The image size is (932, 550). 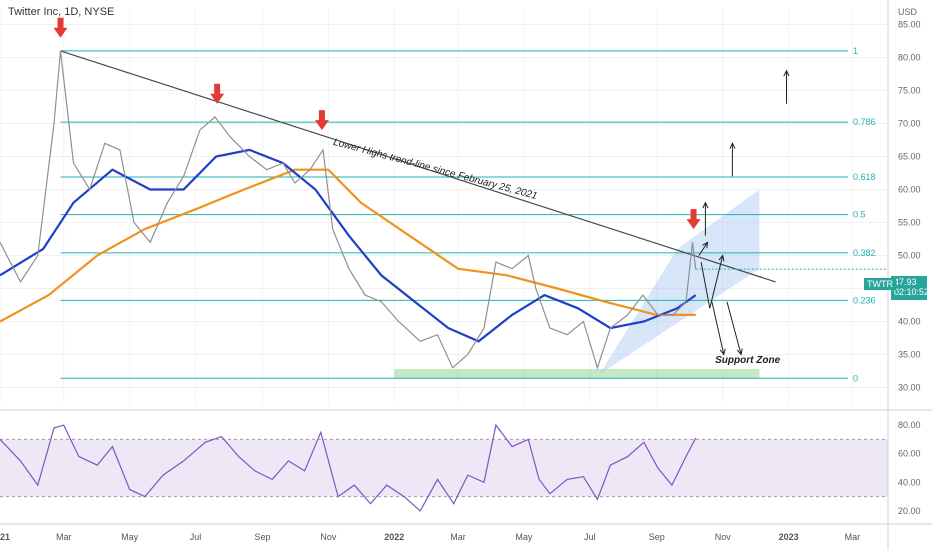 What do you see at coordinates (908, 12) in the screenshot?
I see `currency-label: USD` at bounding box center [908, 12].